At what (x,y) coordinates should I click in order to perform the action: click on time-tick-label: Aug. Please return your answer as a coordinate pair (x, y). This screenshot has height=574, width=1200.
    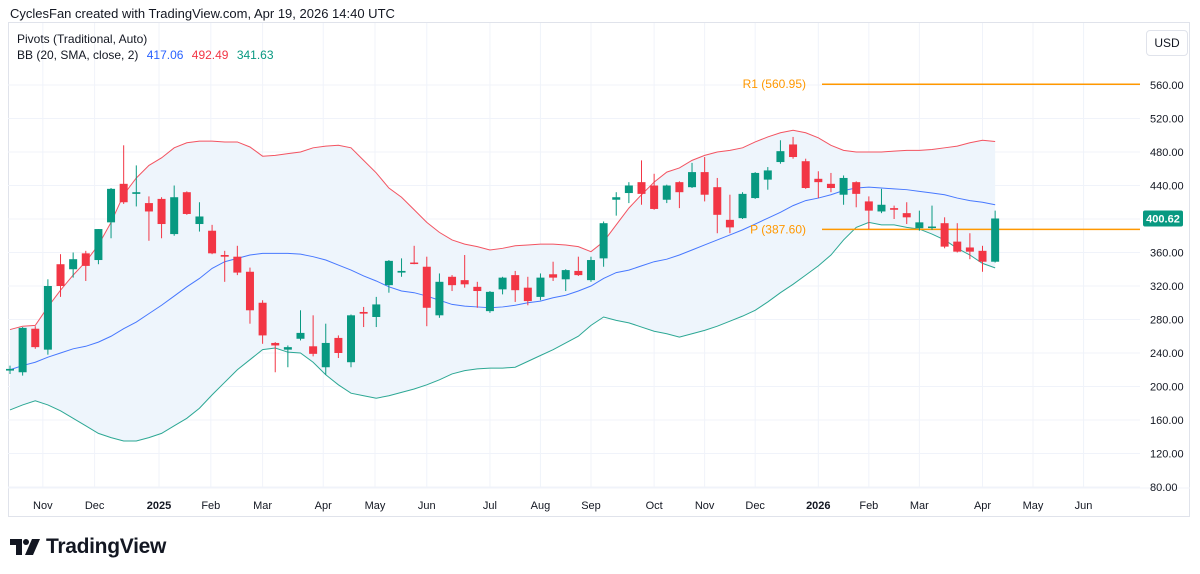
    Looking at the image, I should click on (541, 506).